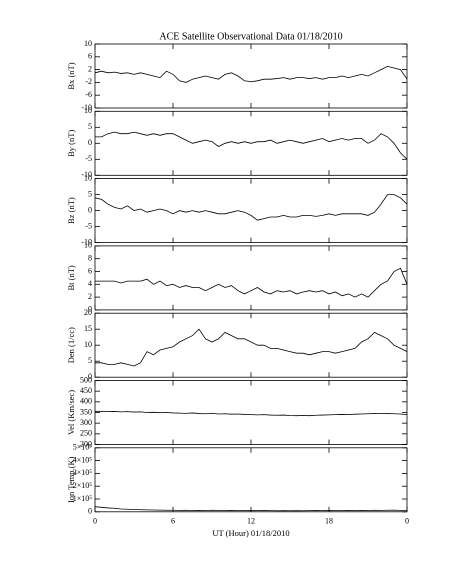 This screenshot has height=566, width=453. I want to click on y-tick-label: 400, so click(86, 401).